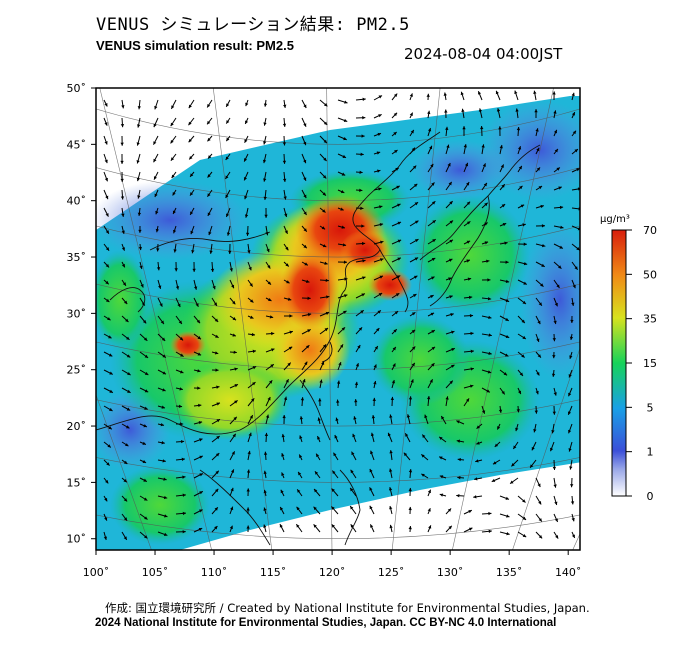 The height and width of the screenshot is (649, 700). I want to click on lat-tick-label: 50˚, so click(77, 88).